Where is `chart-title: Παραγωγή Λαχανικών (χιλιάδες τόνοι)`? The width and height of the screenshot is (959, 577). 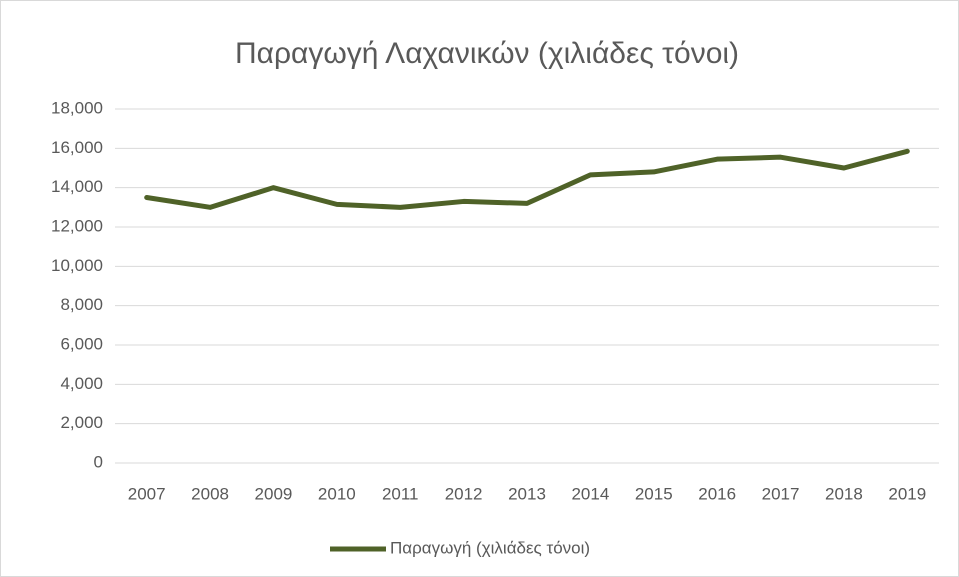
chart-title: Παραγωγή Λαχανικών (χιλιάδες τόνοι) is located at coordinates (487, 53).